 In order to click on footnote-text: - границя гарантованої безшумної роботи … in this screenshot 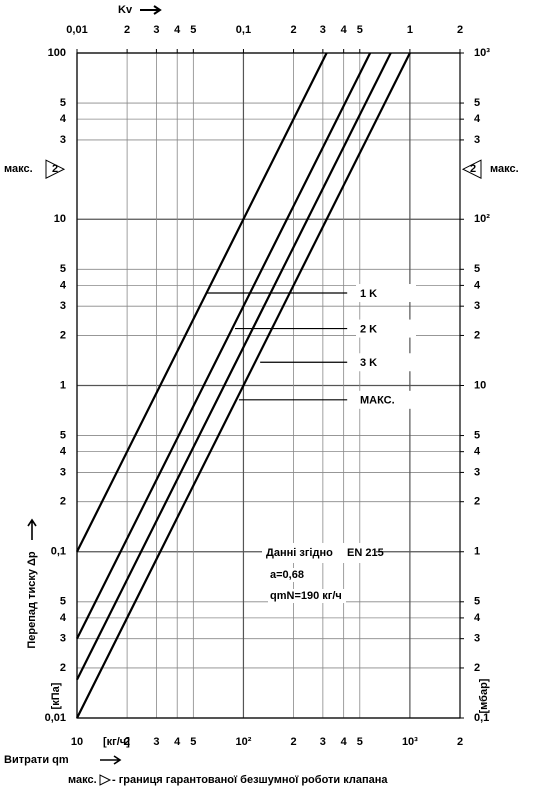, I will do `click(250, 780)`.